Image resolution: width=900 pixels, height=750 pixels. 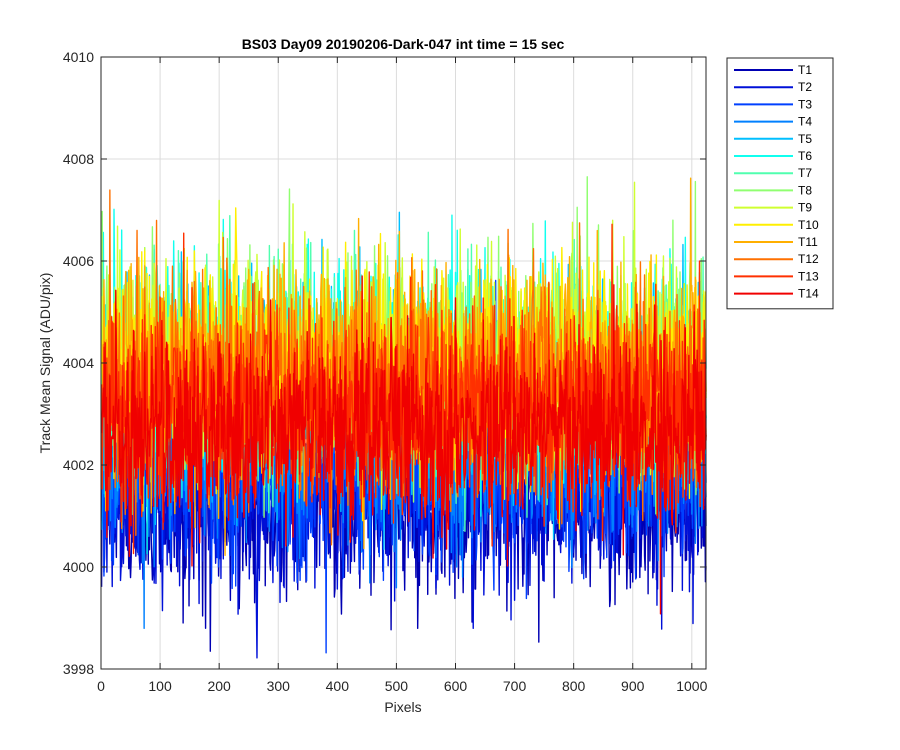 I want to click on y-tick-label: 4004, so click(x=78, y=363).